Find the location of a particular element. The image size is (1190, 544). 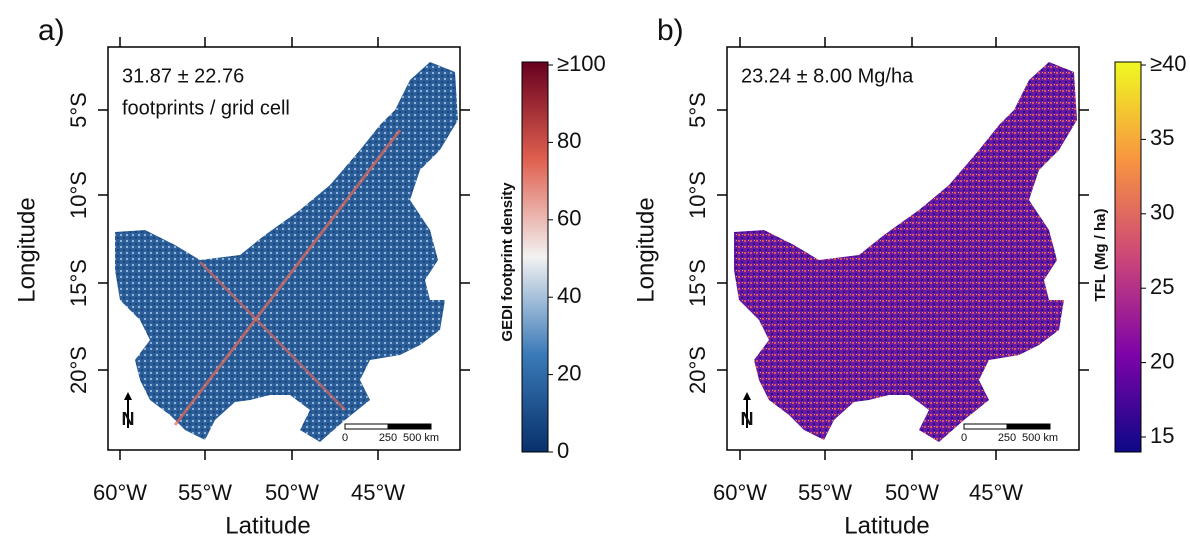

panel-label: a) is located at coordinates (51, 30).